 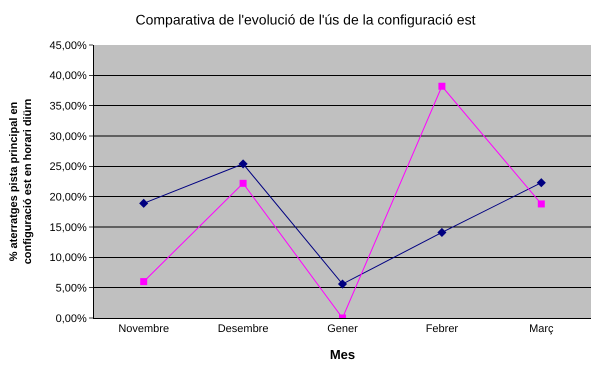 What do you see at coordinates (68, 46) in the screenshot?
I see `y-tick-label: 45,00%` at bounding box center [68, 46].